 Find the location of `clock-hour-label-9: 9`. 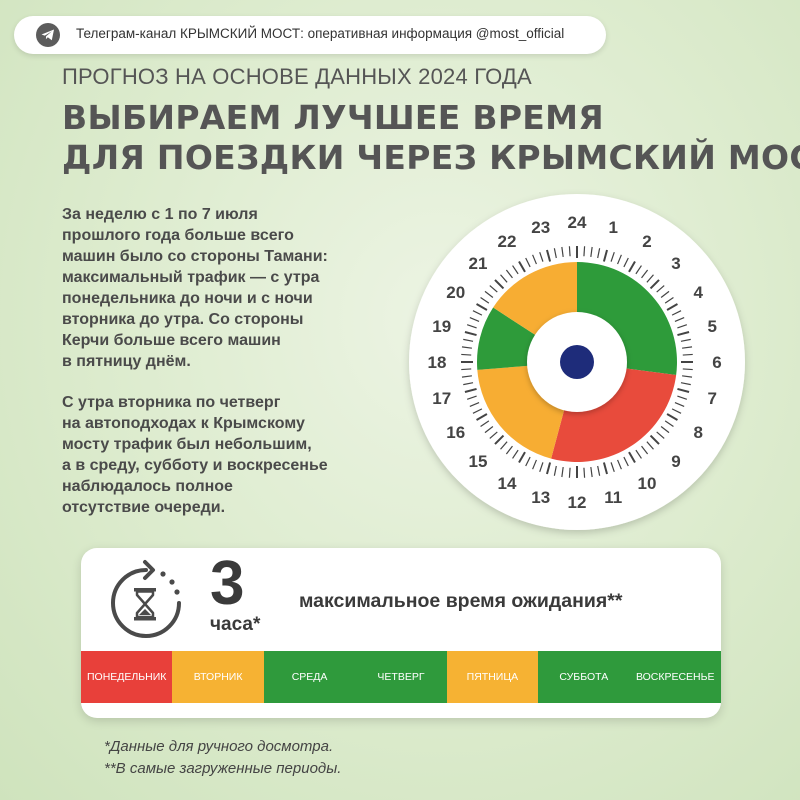

clock-hour-label-9: 9 is located at coordinates (675, 461).